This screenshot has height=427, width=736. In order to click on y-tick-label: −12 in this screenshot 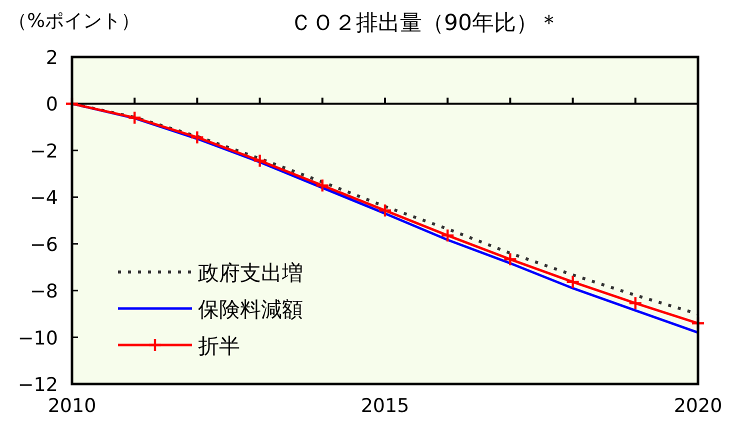, I will do `click(38, 385)`.